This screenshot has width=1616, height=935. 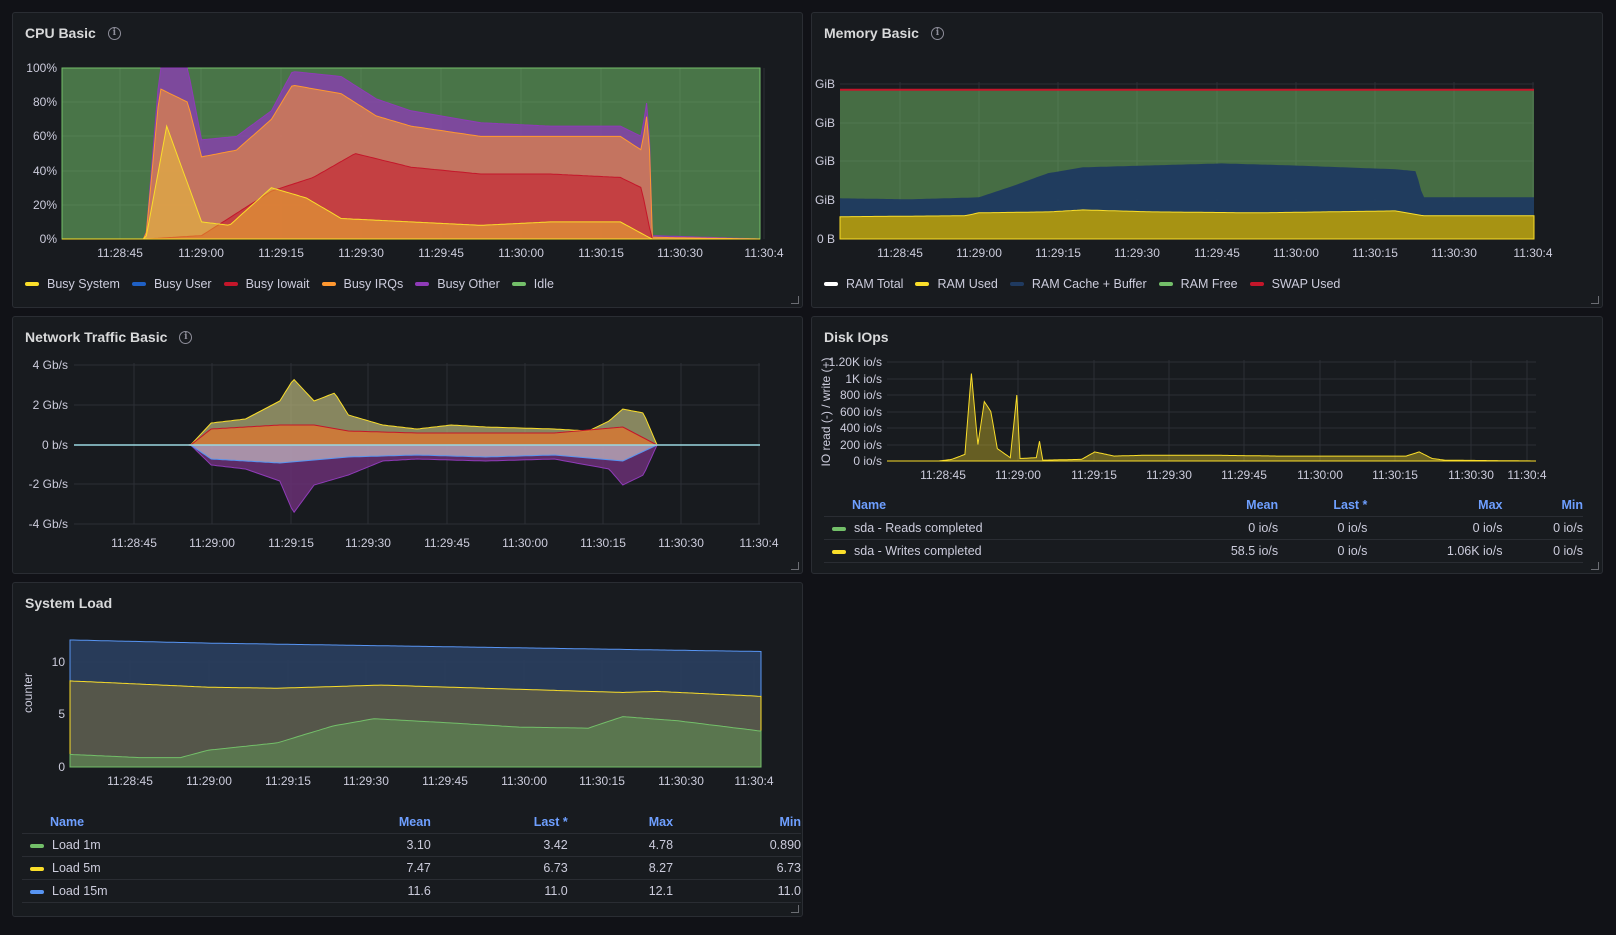 What do you see at coordinates (447, 543) in the screenshot?
I see `network-xtick: 11:29:45` at bounding box center [447, 543].